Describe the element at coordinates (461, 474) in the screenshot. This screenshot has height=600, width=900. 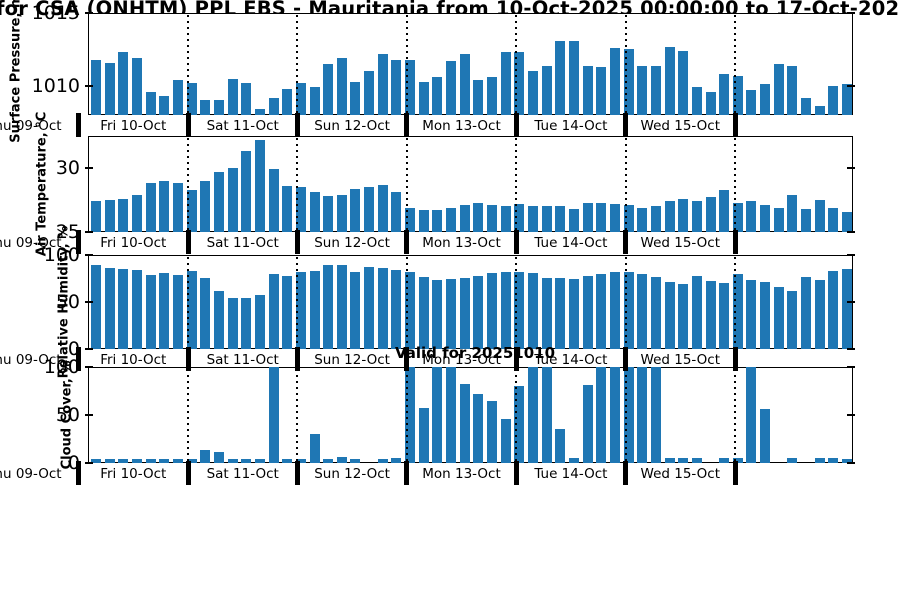
I see `day-label: Mon 13-Oct` at that location.